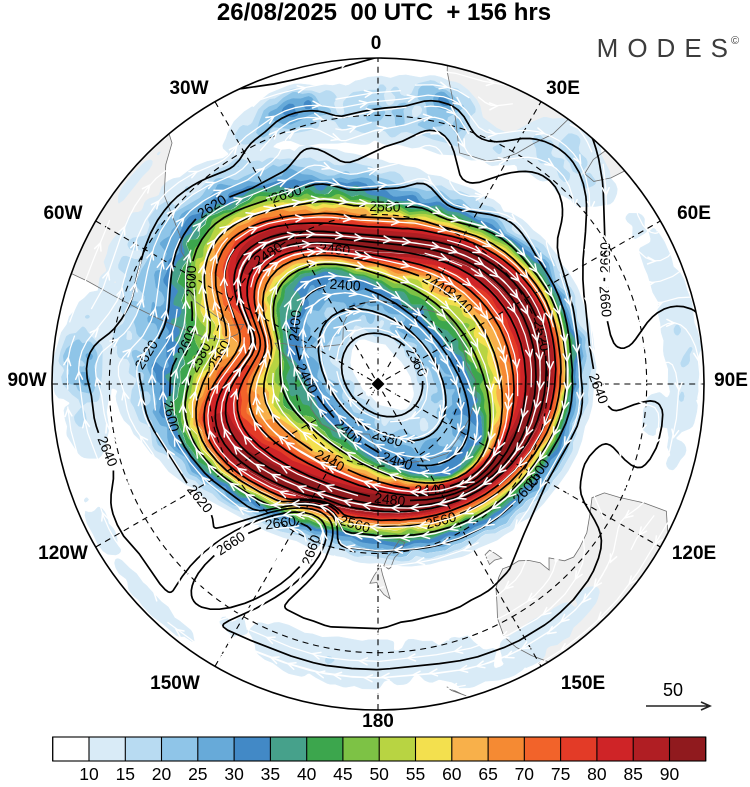  Describe the element at coordinates (234, 773) in the screenshot. I see `svg-text: 30` at that location.